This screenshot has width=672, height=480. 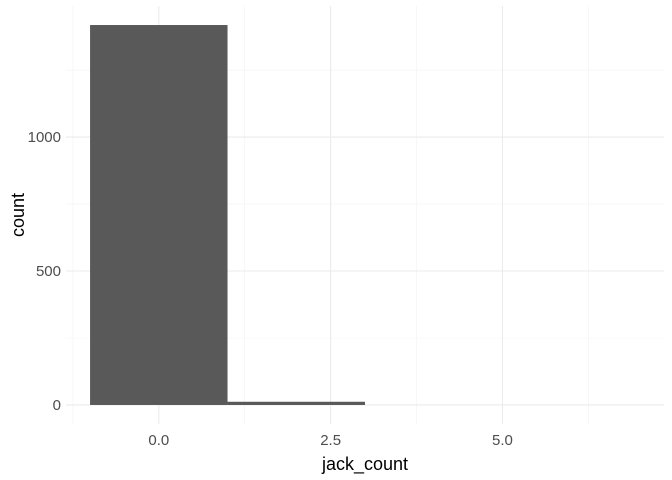 What do you see at coordinates (48, 271) in the screenshot?
I see `y-tick-label: 500` at bounding box center [48, 271].